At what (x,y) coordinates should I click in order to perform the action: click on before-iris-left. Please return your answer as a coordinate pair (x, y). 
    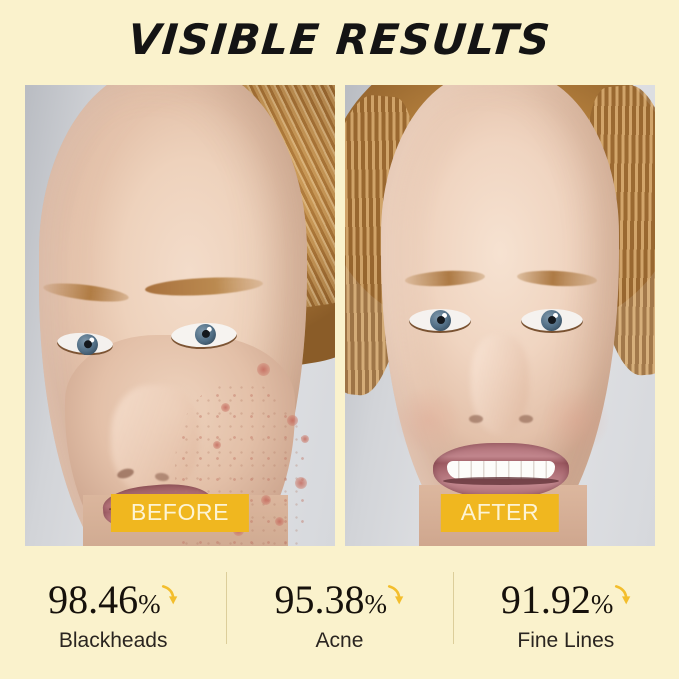
    Looking at the image, I should click on (87, 344).